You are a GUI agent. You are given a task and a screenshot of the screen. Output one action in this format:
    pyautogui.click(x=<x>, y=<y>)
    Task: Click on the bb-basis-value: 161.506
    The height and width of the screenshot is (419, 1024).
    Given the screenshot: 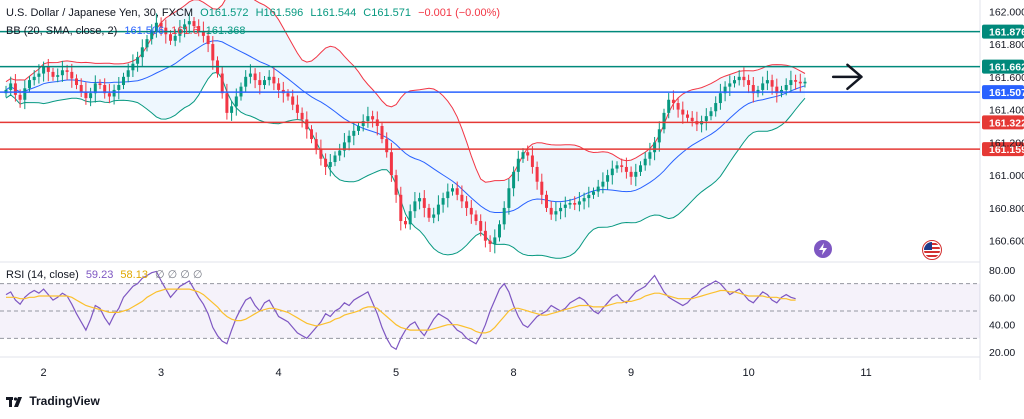 What is the action you would take?
    pyautogui.click(x=144, y=31)
    